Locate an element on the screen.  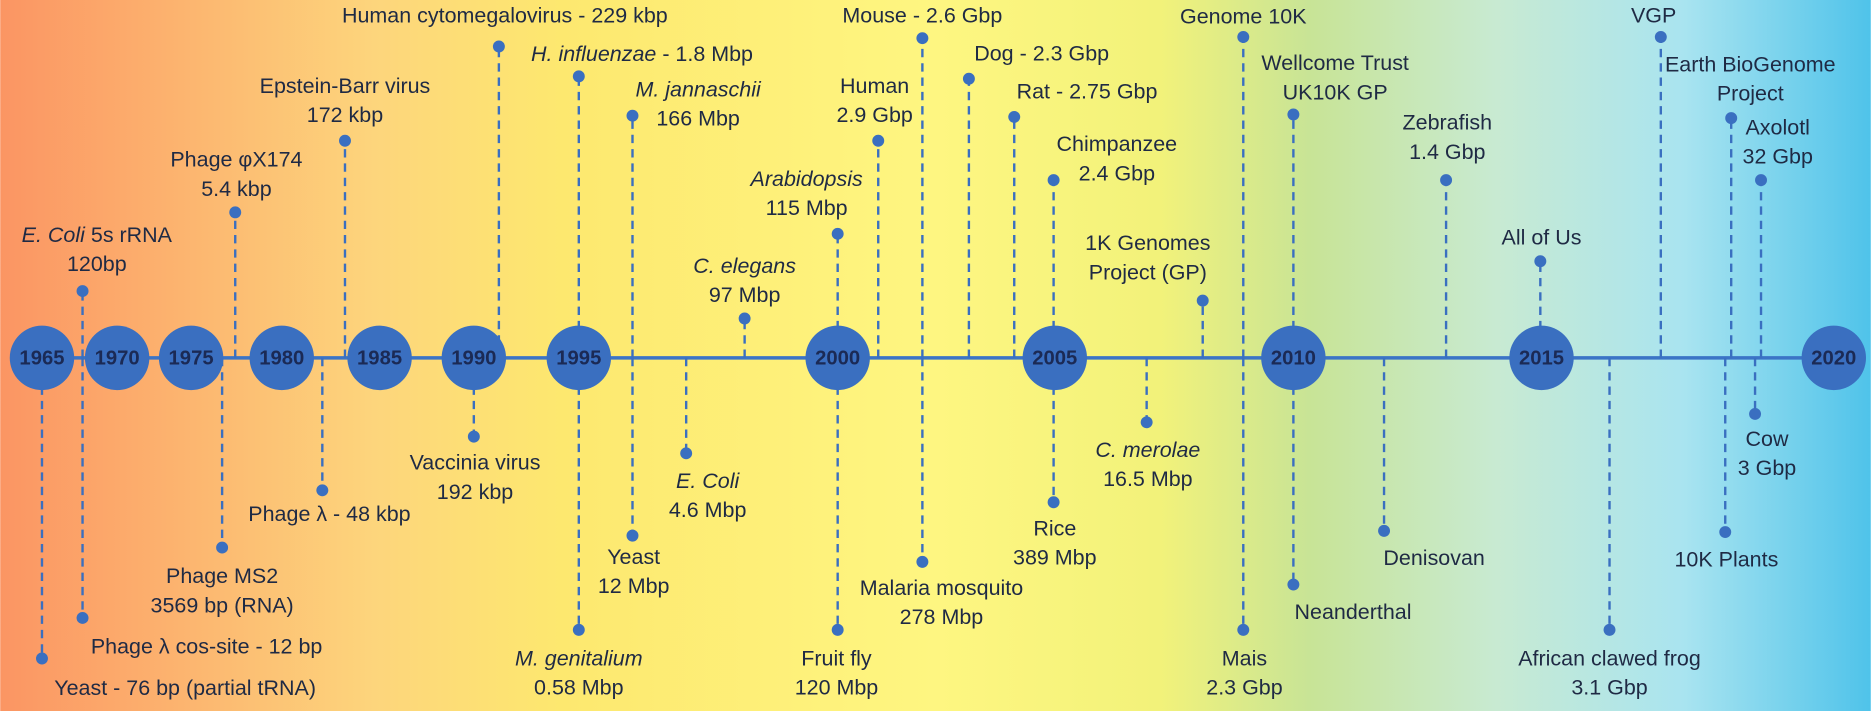
event-label: M. jannaschii is located at coordinates (698, 89).